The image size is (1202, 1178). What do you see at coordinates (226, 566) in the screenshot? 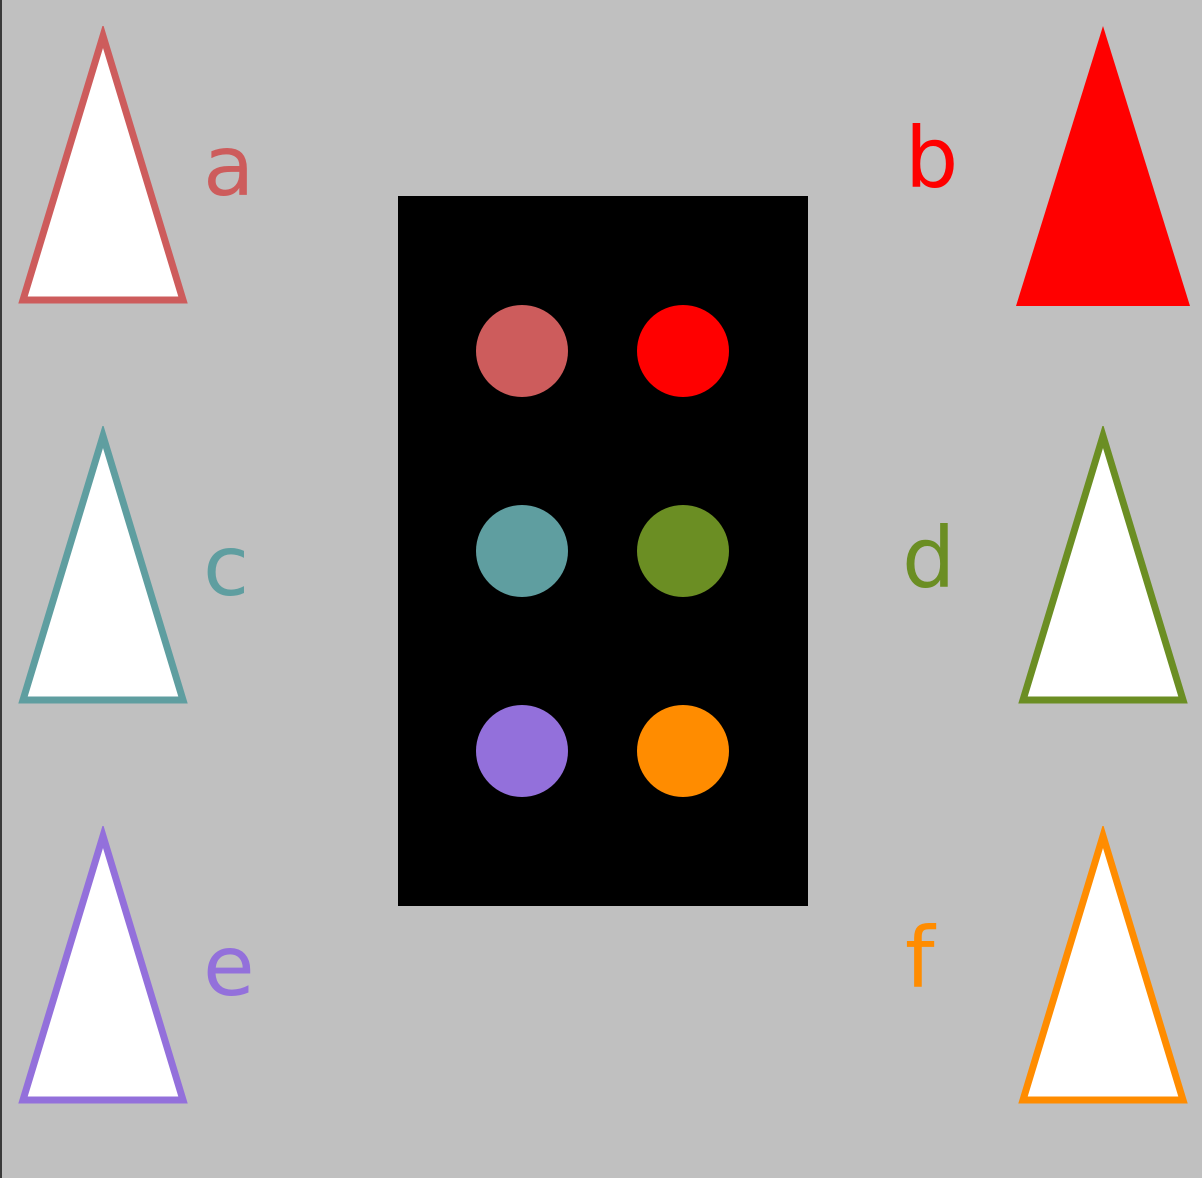
I see `option-label-c: c` at bounding box center [226, 566].